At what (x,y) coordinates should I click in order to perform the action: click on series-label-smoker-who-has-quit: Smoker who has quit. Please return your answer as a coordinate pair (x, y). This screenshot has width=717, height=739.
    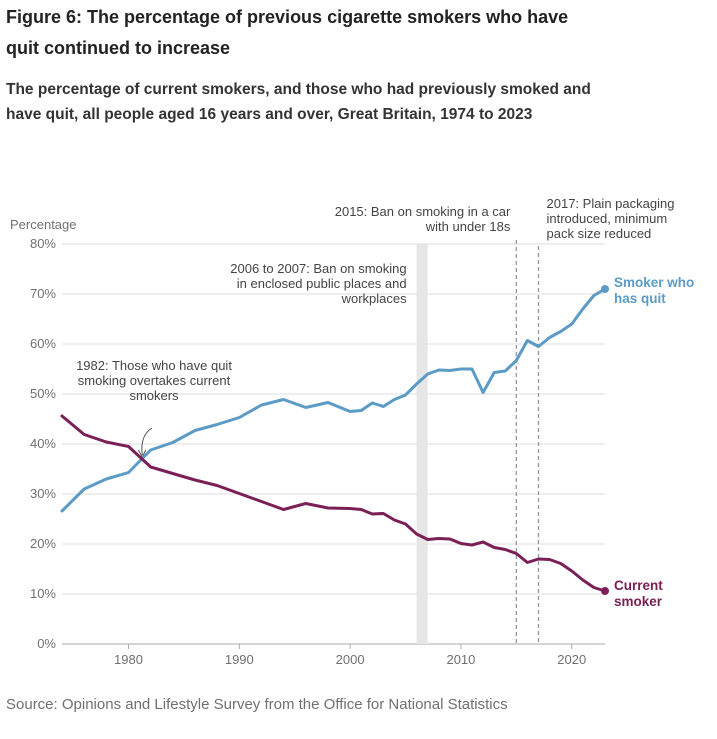
    Looking at the image, I should click on (654, 290).